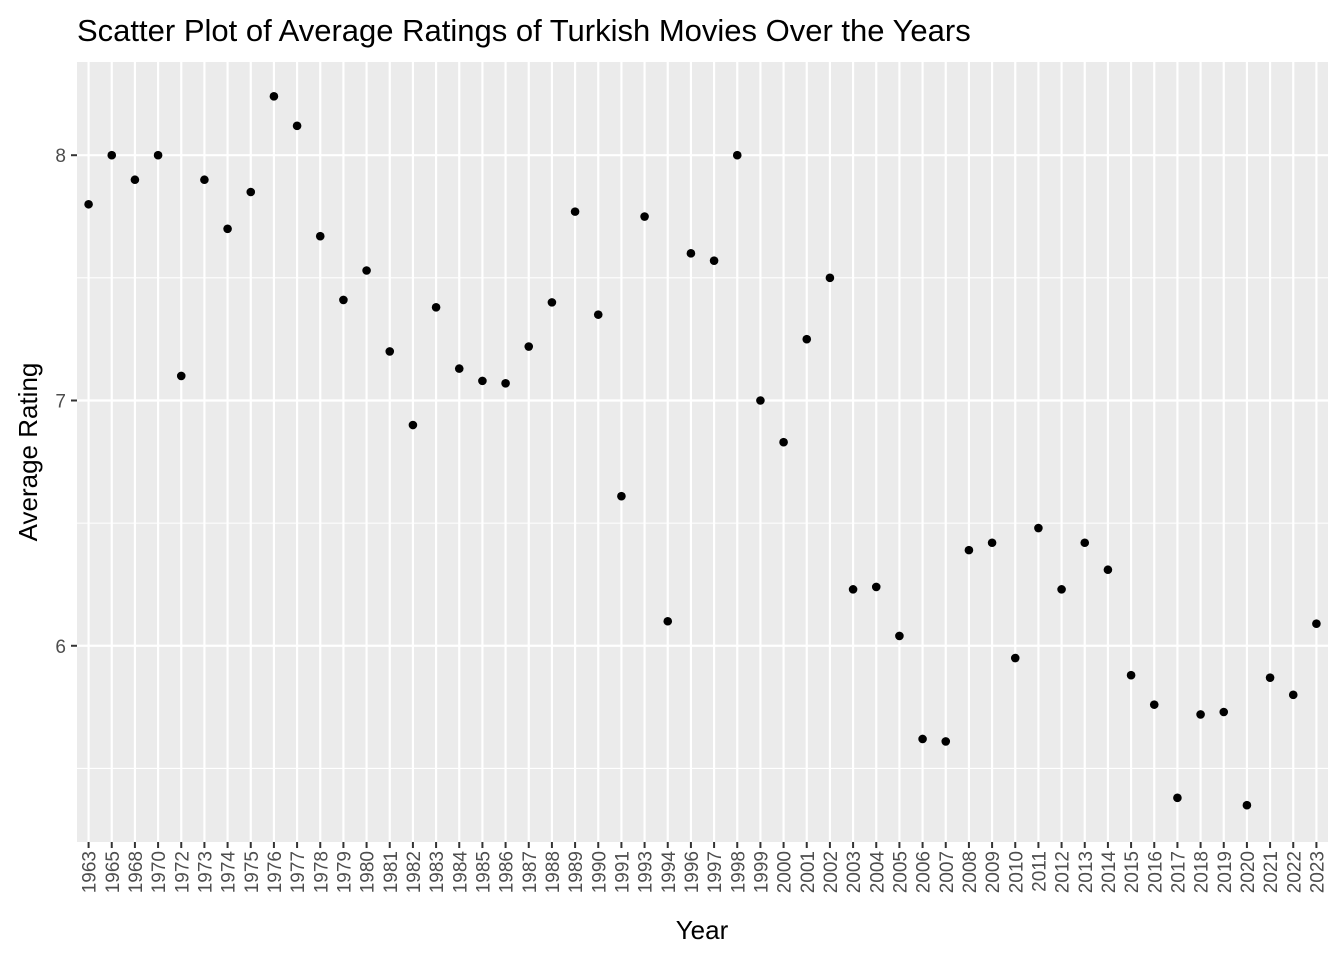 This screenshot has height=960, width=1344. I want to click on x-axis-title: Year, so click(702, 930).